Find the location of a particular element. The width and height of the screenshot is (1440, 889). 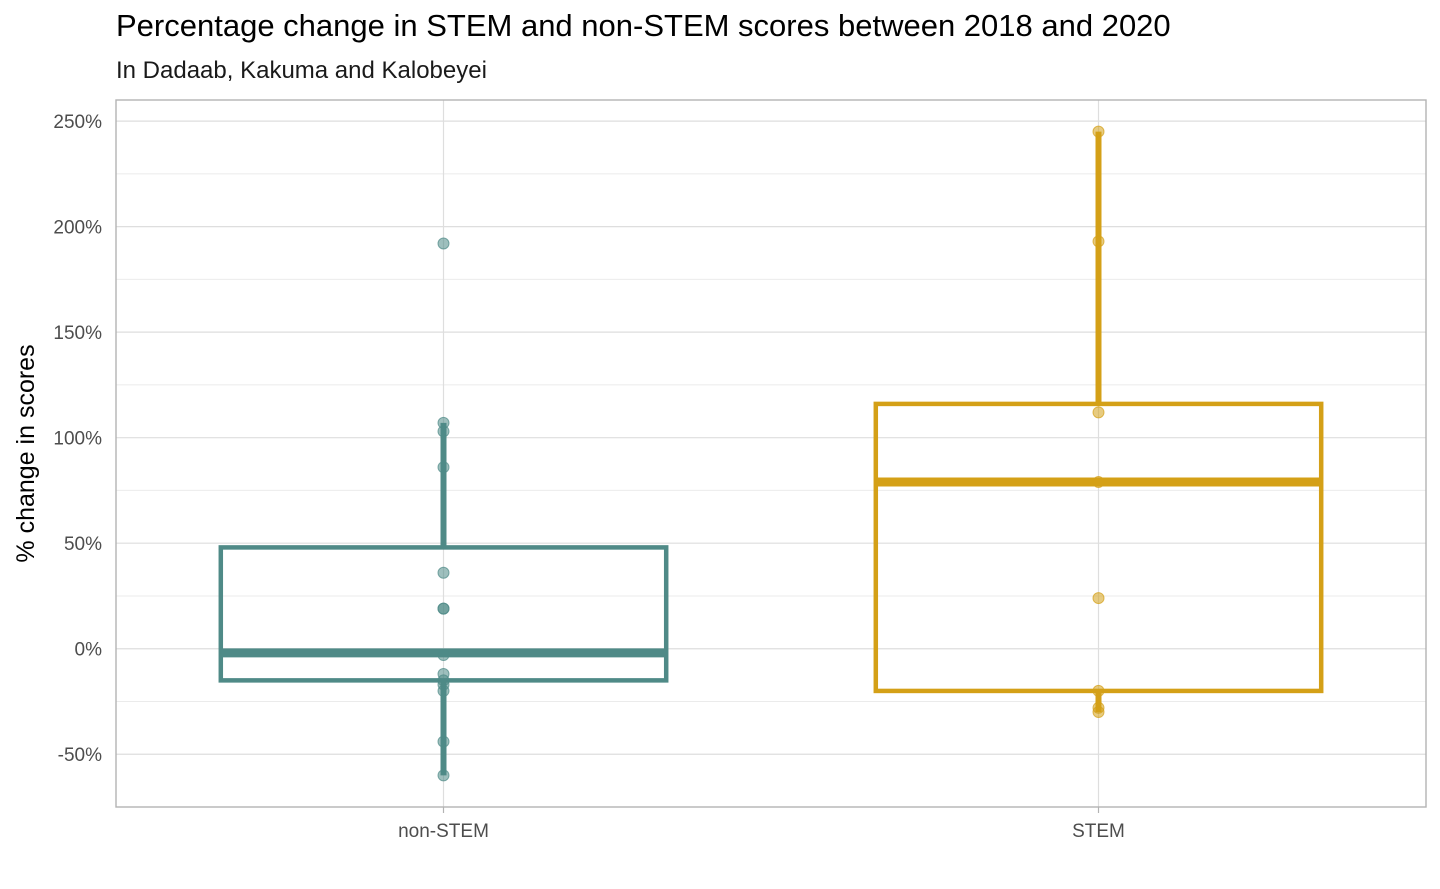

y-tick-label: 0% is located at coordinates (89, 650).